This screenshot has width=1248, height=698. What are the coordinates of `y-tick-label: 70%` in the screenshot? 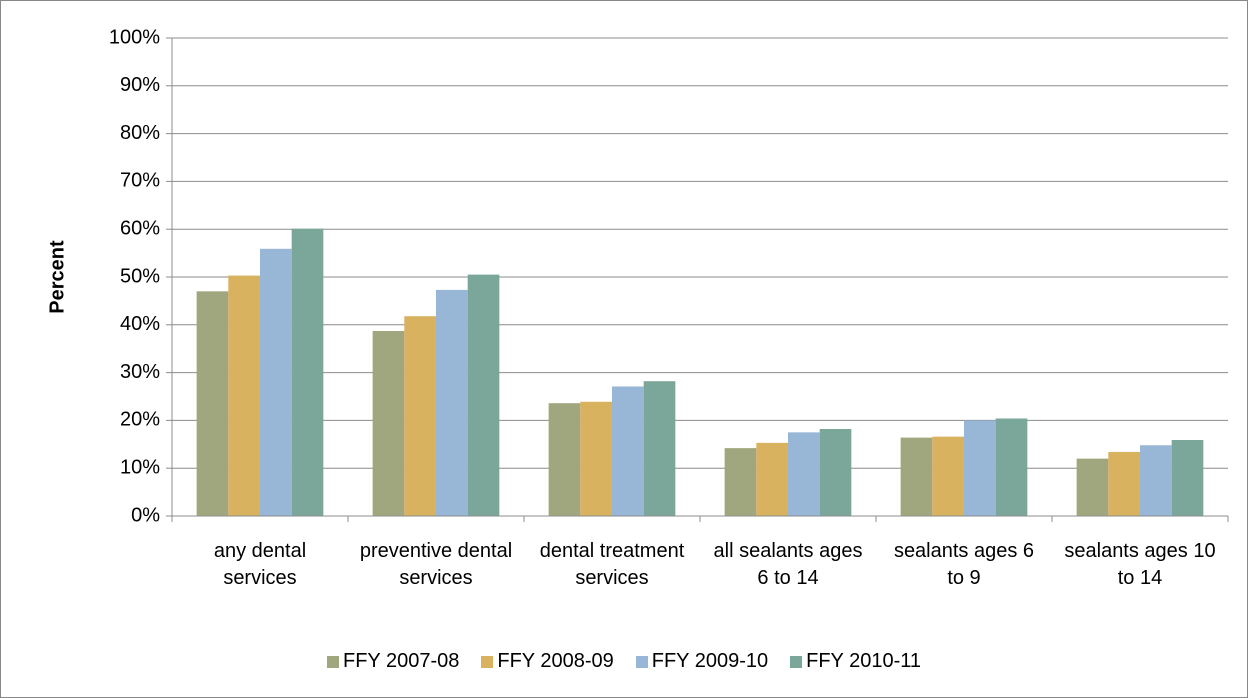 It's located at (140, 181).